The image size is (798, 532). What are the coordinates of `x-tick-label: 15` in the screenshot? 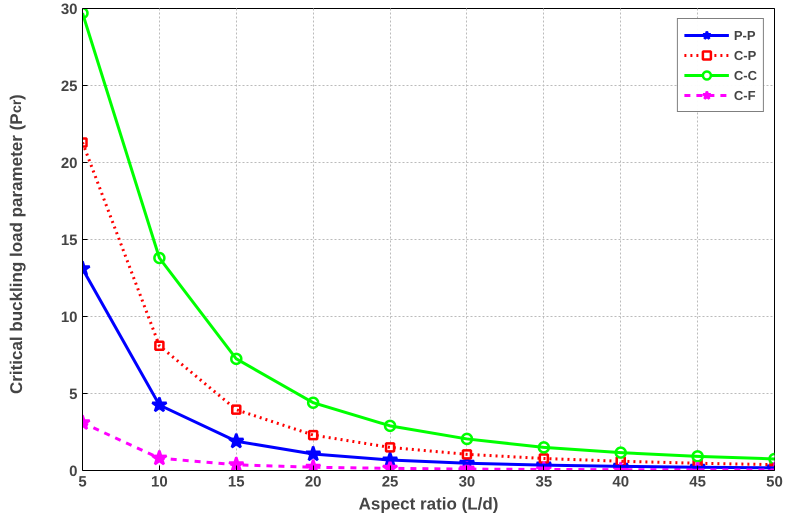 It's located at (236, 482).